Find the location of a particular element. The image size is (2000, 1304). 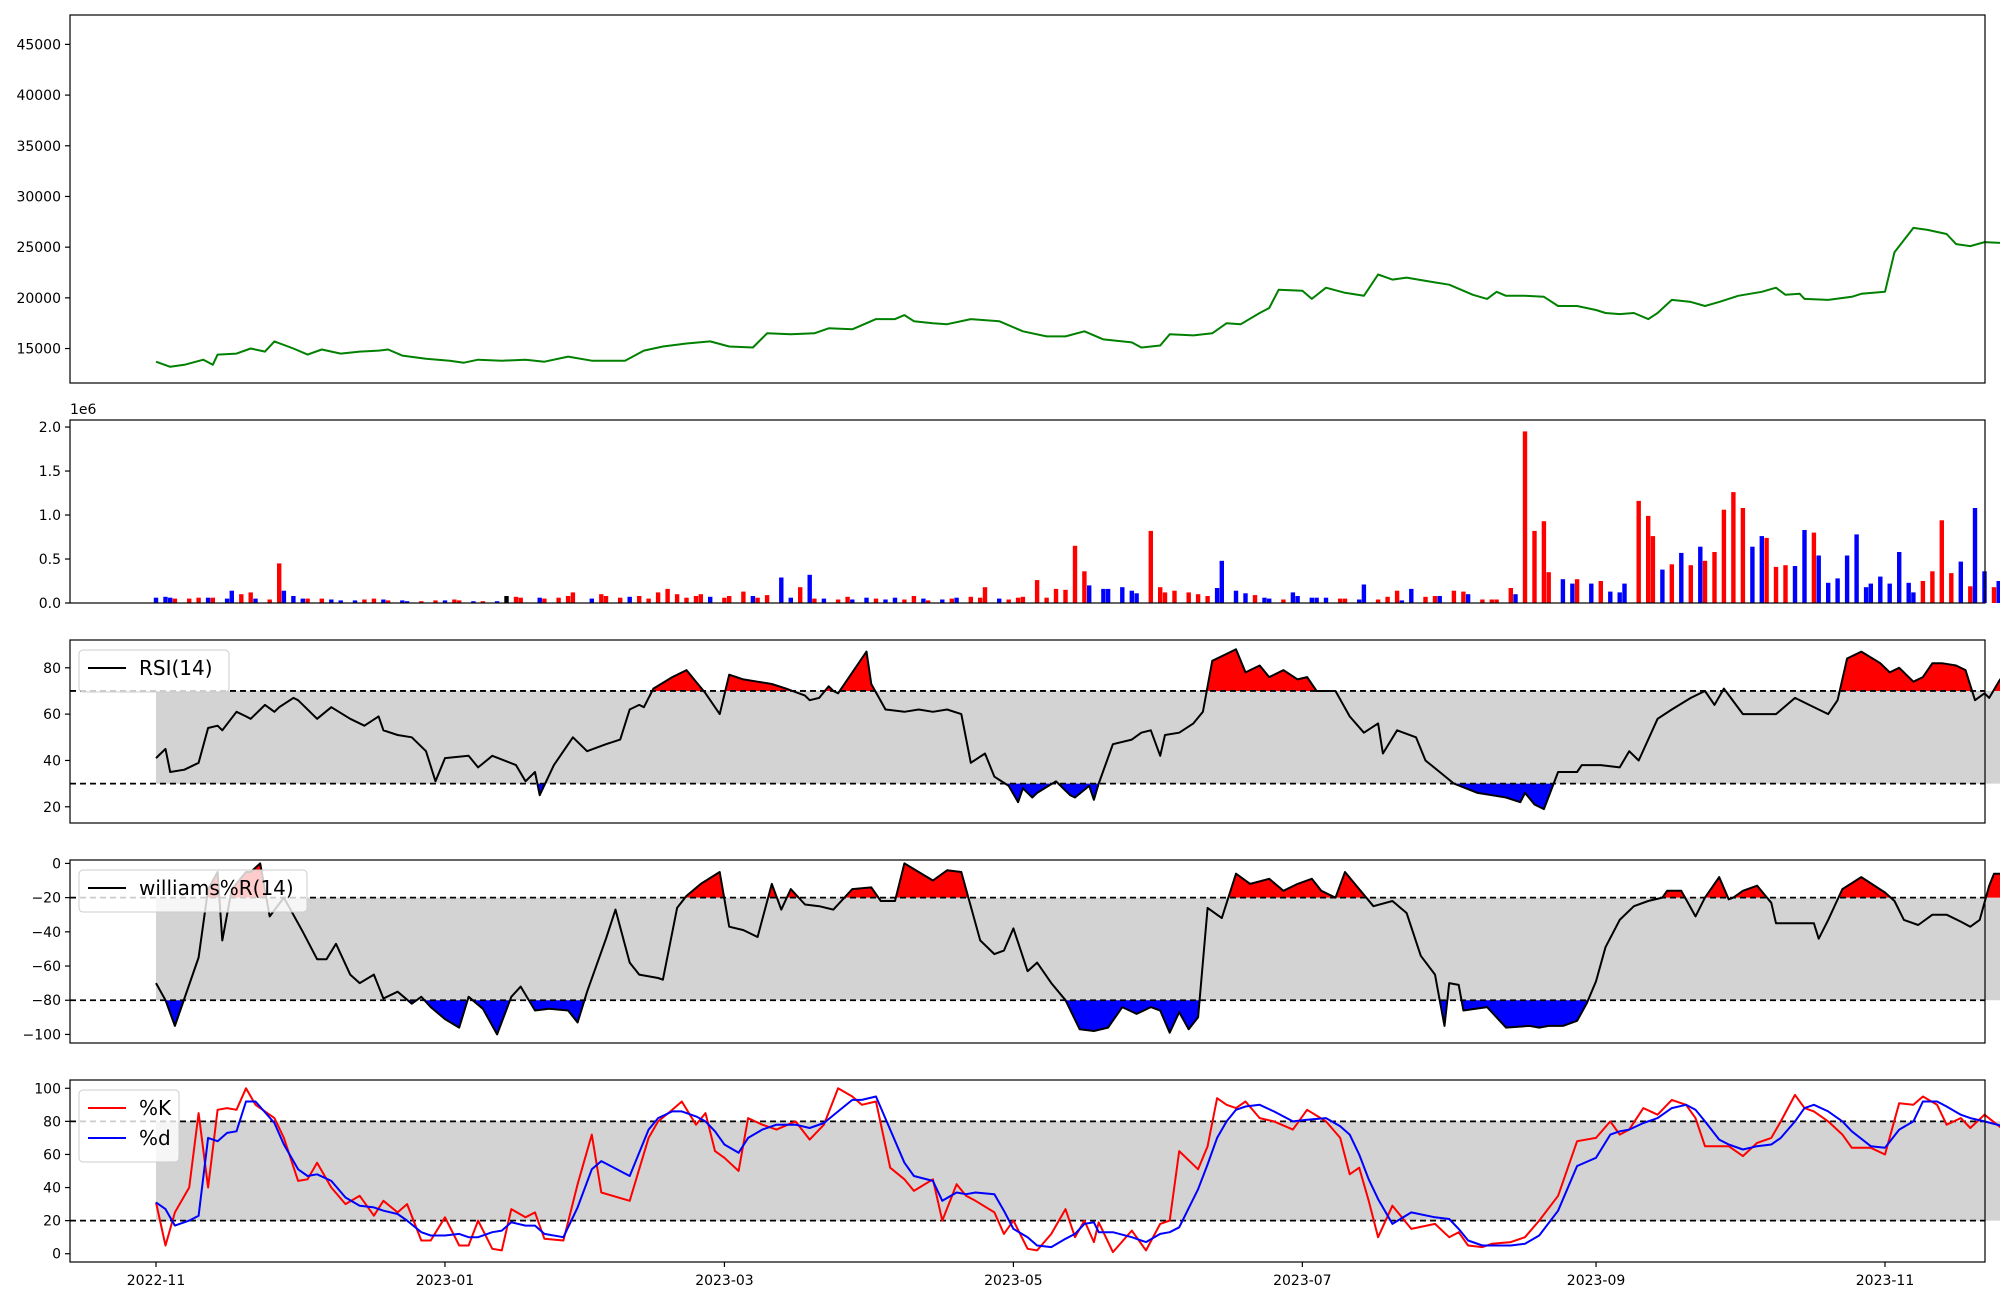

y-tick-label: 2.0 is located at coordinates (50, 428).